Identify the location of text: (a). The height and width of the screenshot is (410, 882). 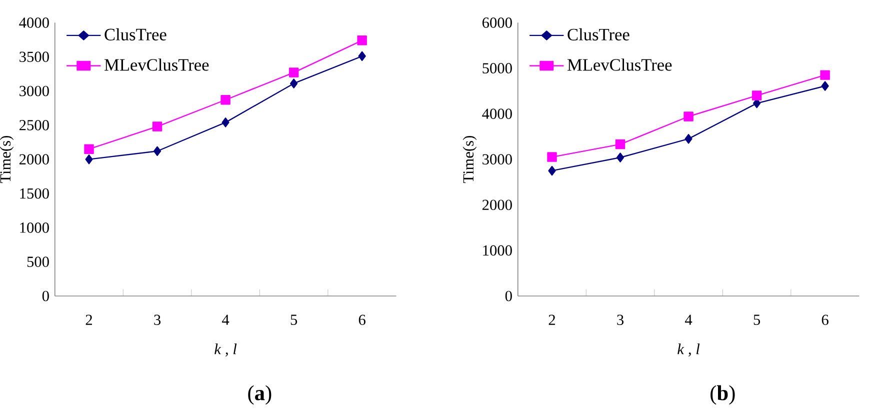
(260, 395).